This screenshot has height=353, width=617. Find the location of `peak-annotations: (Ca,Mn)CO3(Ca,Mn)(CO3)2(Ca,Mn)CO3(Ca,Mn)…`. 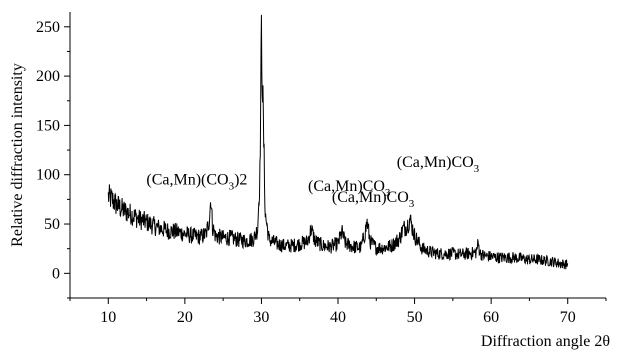

peak-annotations: (Ca,Mn)CO3(Ca,Mn)(CO3)2(Ca,Mn)CO3(Ca,Mn)… is located at coordinates (313, 182).